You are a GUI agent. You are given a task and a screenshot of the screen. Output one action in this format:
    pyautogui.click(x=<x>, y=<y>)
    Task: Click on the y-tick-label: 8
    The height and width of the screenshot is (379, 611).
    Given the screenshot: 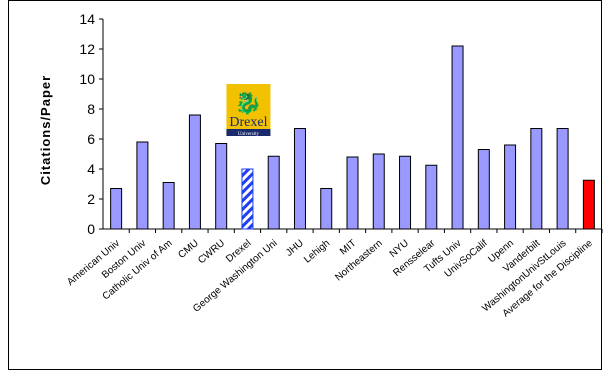 What is the action you would take?
    pyautogui.click(x=91, y=109)
    